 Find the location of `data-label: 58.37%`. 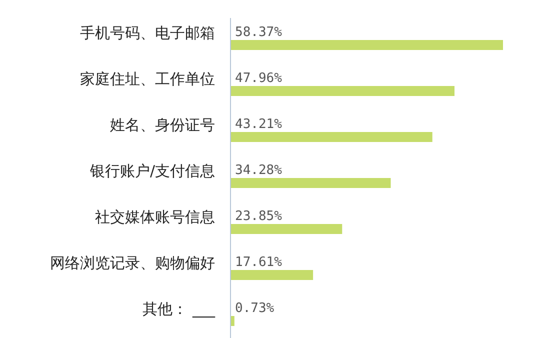

data-label: 58.37% is located at coordinates (258, 32).